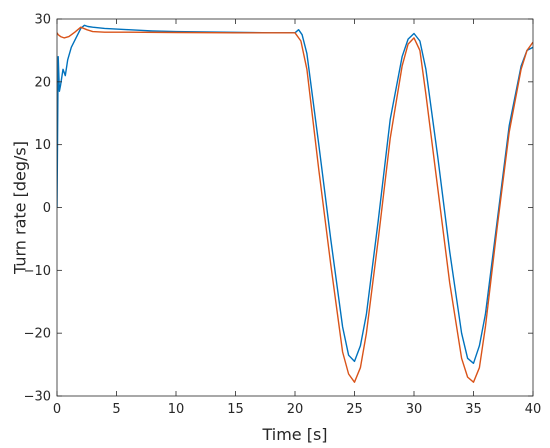  What do you see at coordinates (57, 409) in the screenshot?
I see `x-tick-label: 0` at bounding box center [57, 409].